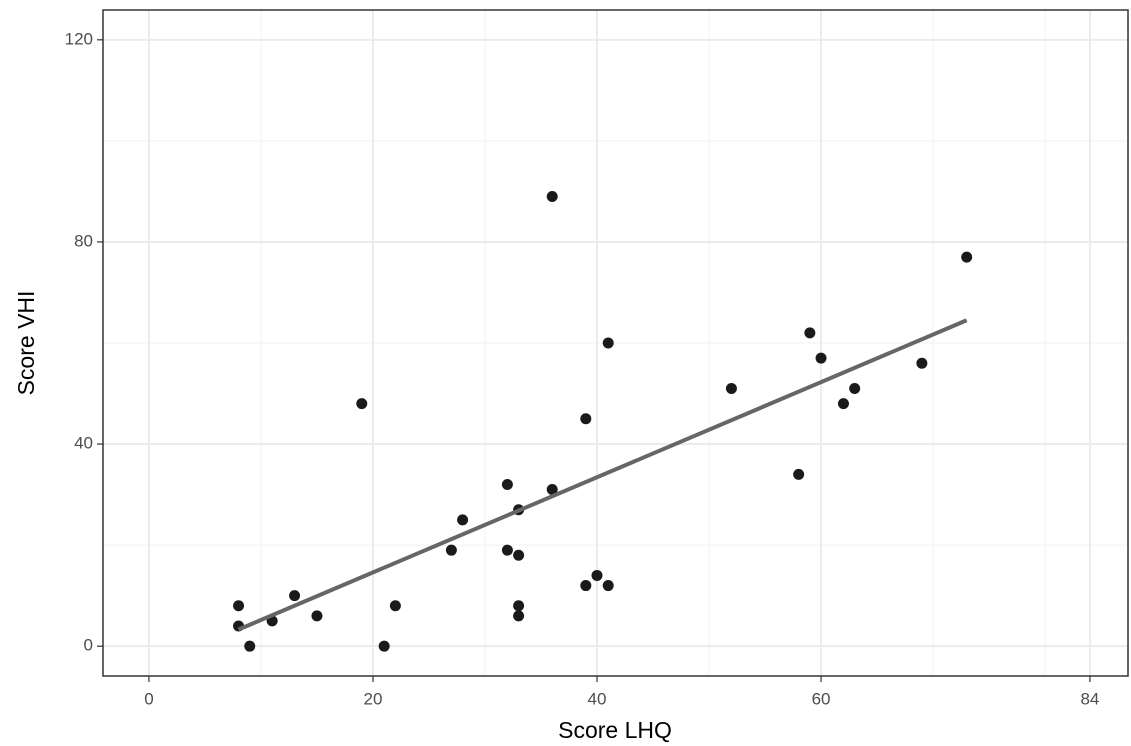  What do you see at coordinates (88, 645) in the screenshot?
I see `y-tick-label: 0` at bounding box center [88, 645].